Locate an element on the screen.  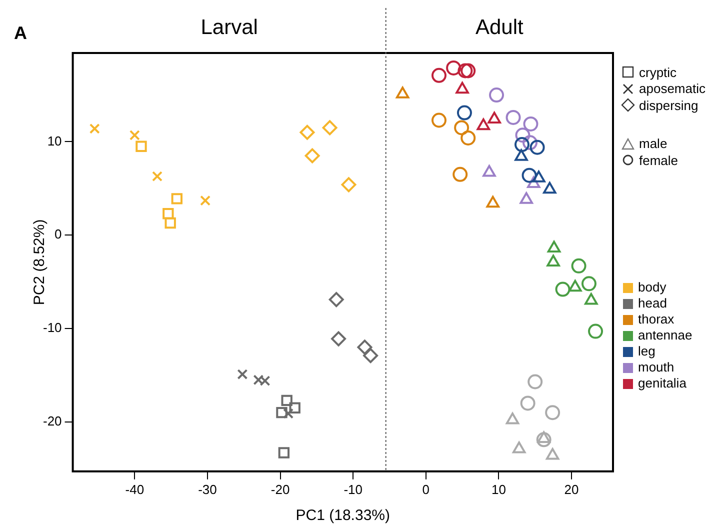
legend-label: antennae is located at coordinates (665, 335).